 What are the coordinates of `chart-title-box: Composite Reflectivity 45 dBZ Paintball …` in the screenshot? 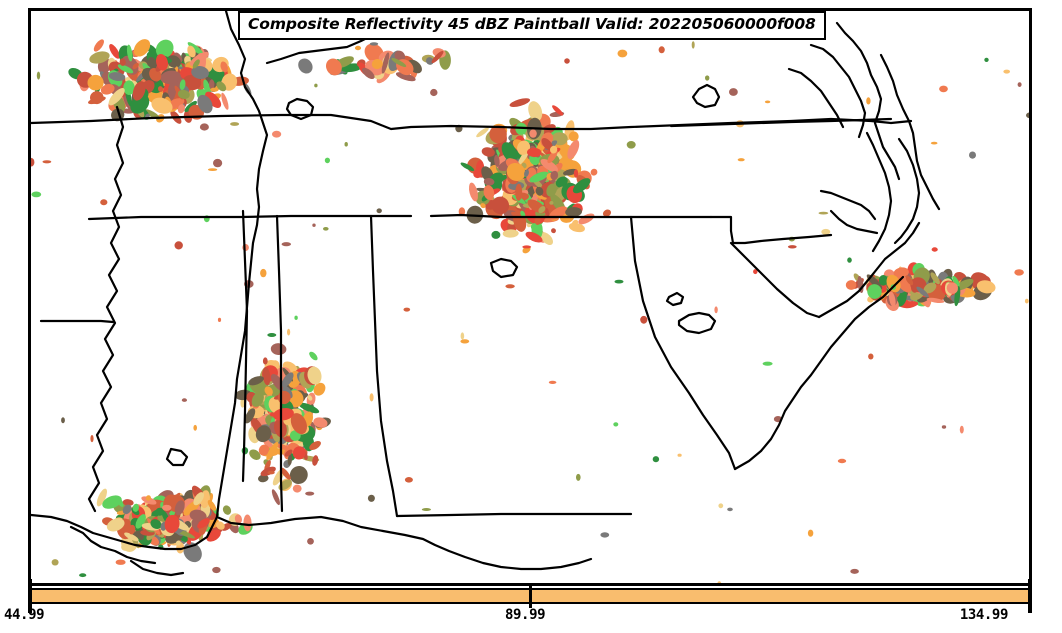 It's located at (532, 25).